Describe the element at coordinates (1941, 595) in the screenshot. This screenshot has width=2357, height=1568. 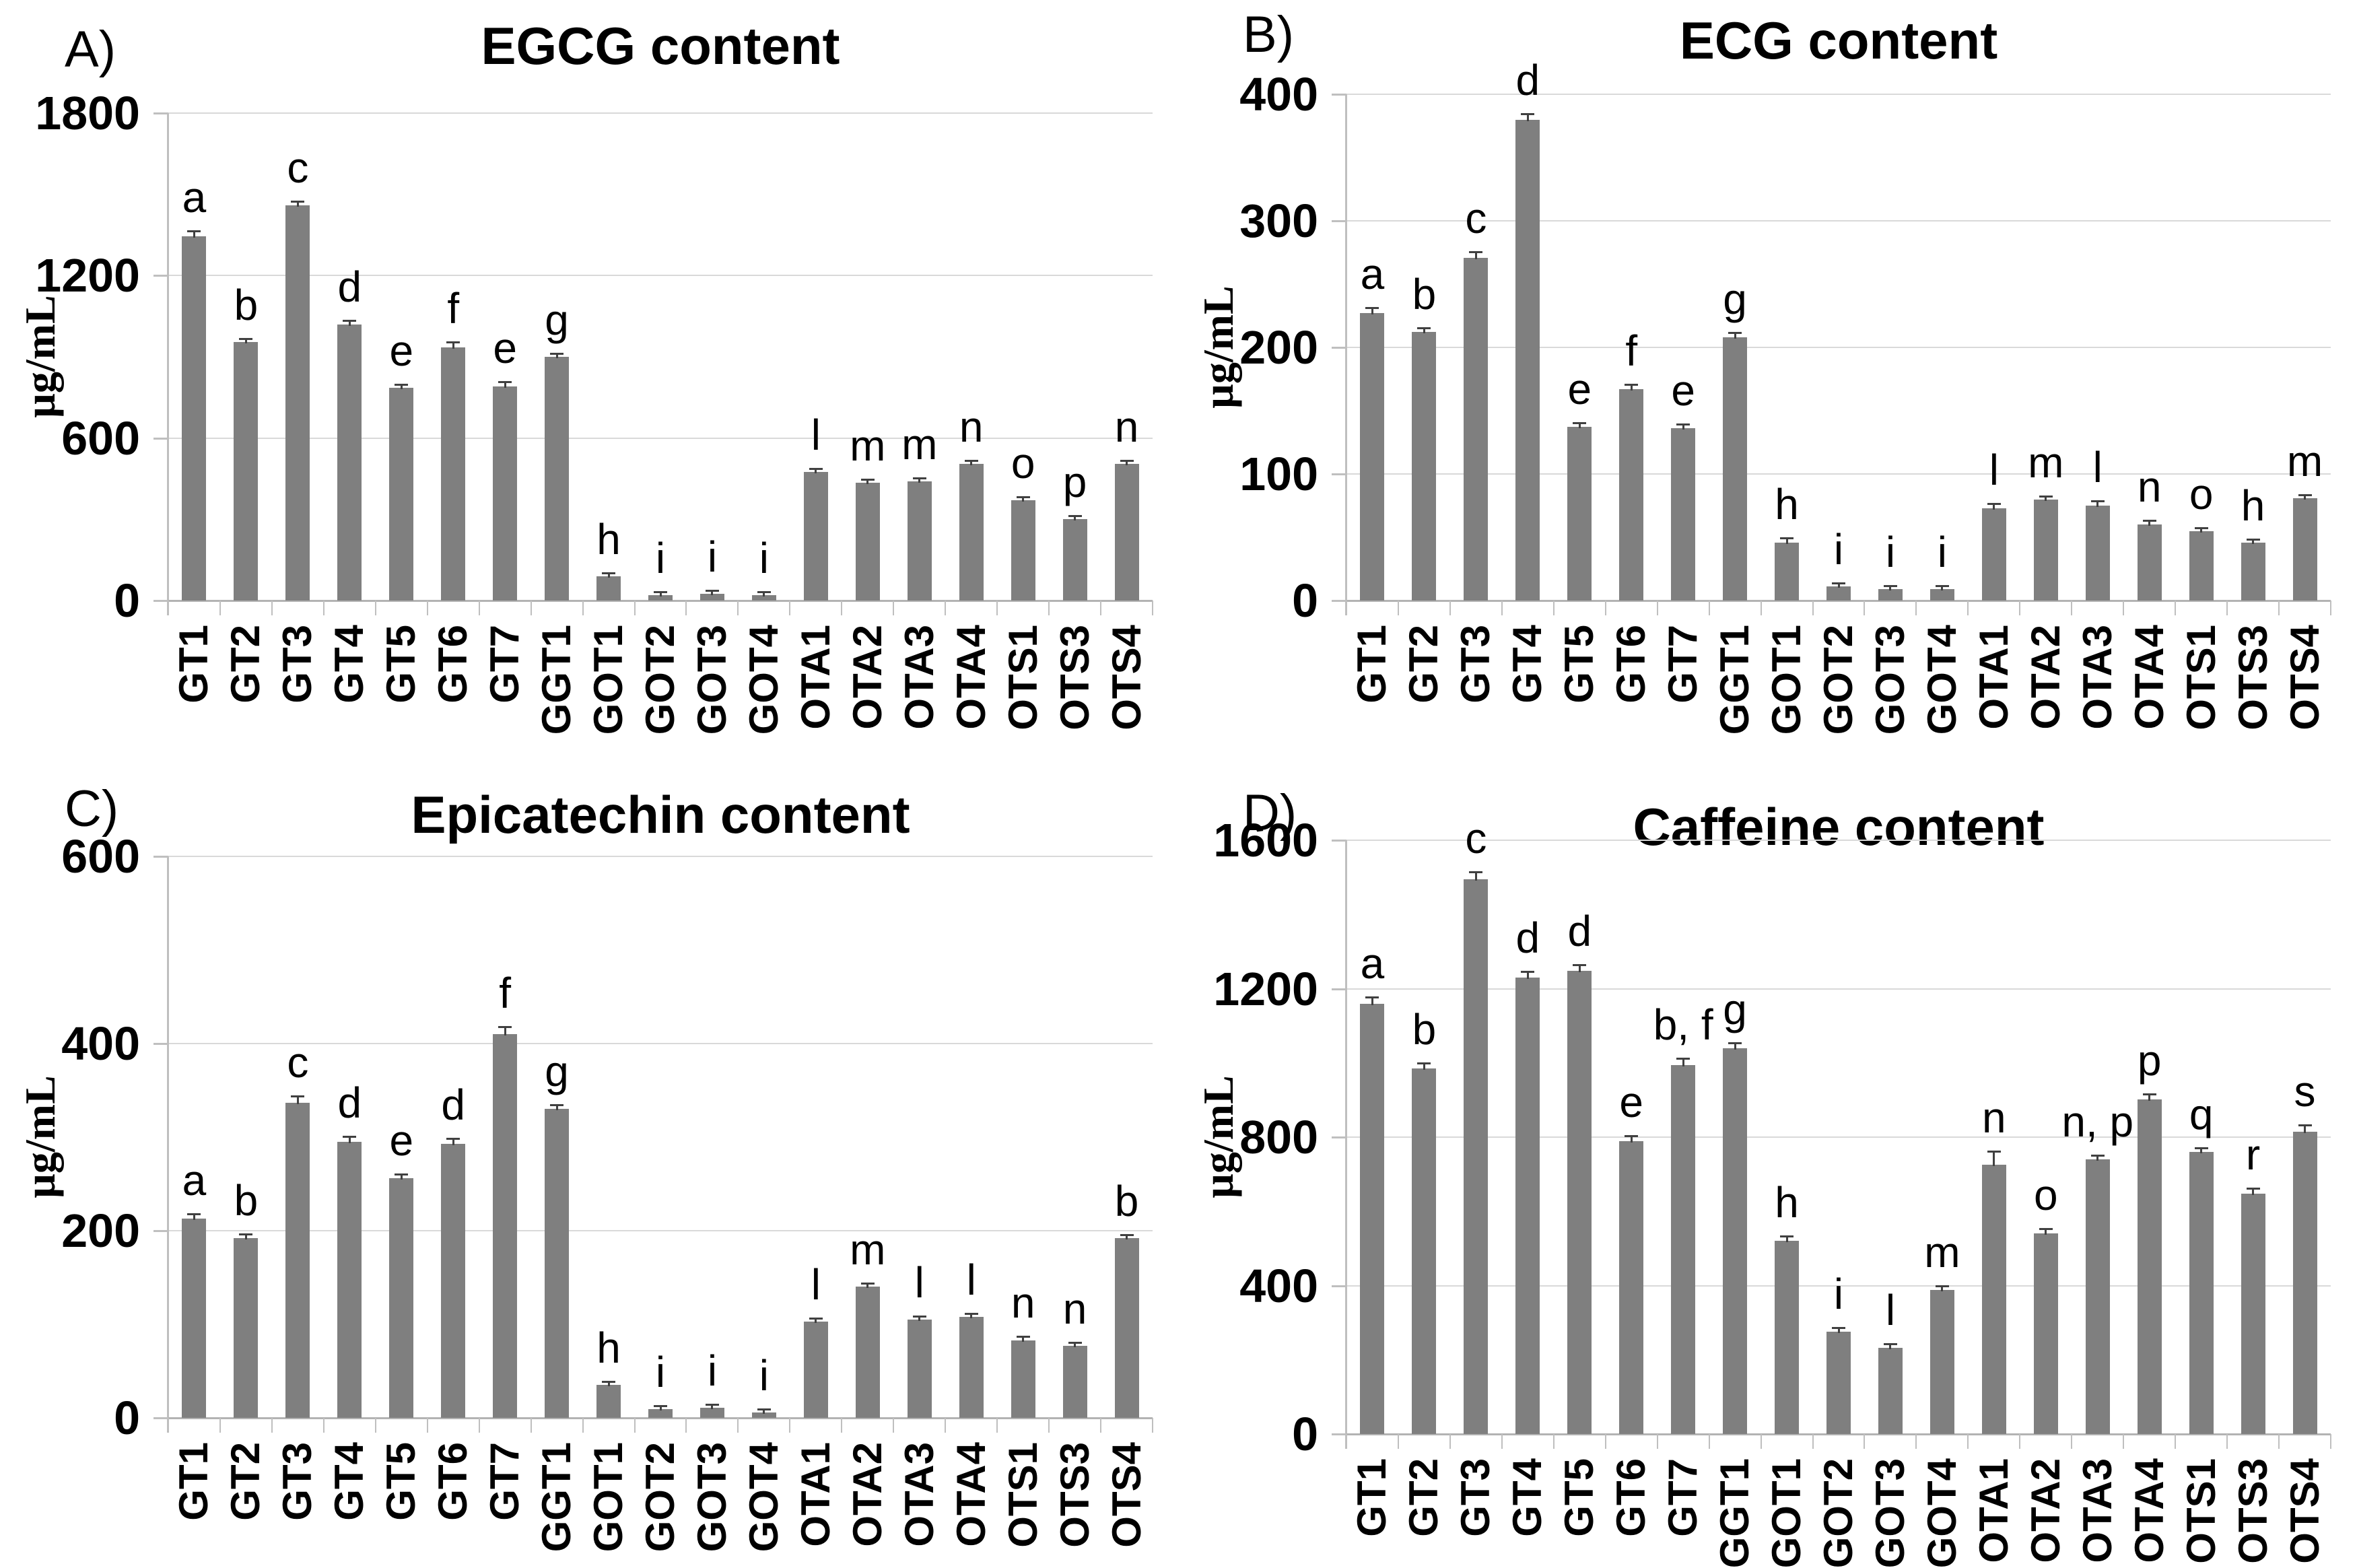
I see `bar-GOT4` at that location.